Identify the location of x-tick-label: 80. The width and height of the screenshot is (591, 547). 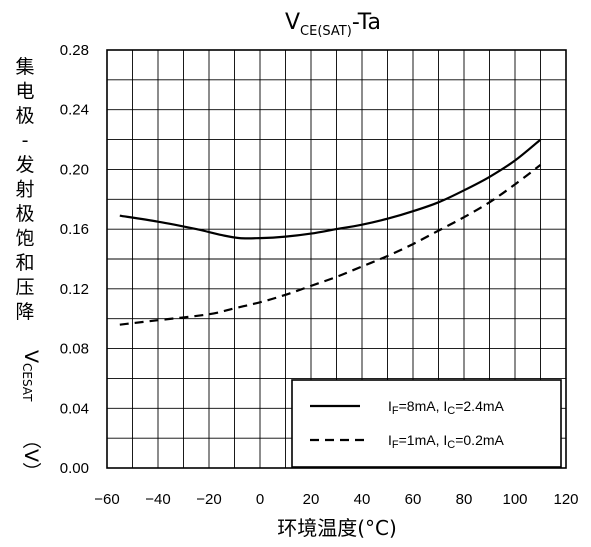
(464, 499).